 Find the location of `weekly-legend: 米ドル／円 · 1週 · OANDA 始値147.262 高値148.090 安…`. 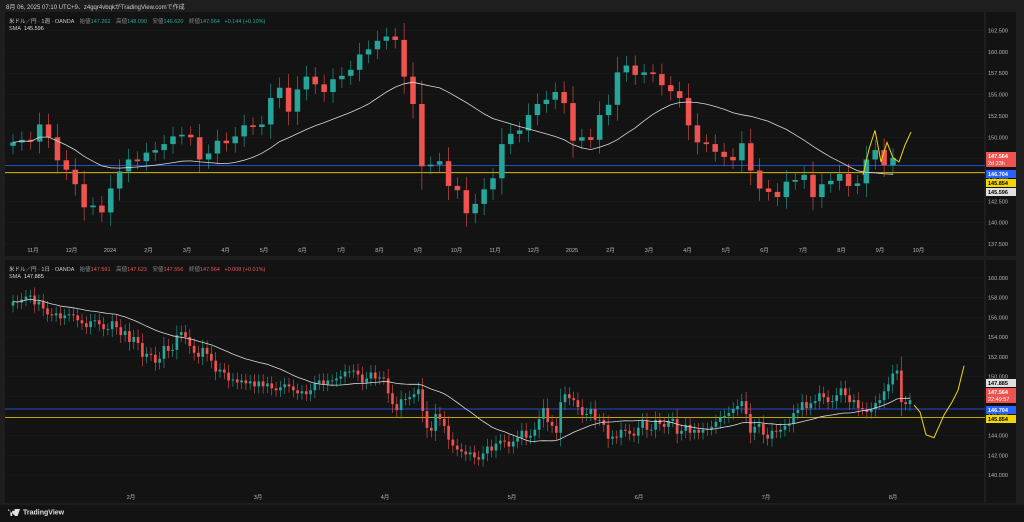

weekly-legend: 米ドル／円 · 1週 · OANDA 始値147.262 高値148.090 安… is located at coordinates (137, 21).